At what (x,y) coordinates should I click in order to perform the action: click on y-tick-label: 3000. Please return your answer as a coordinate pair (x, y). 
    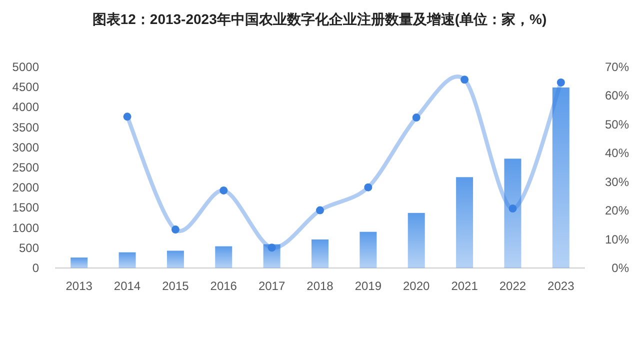
    Looking at the image, I should click on (26, 147).